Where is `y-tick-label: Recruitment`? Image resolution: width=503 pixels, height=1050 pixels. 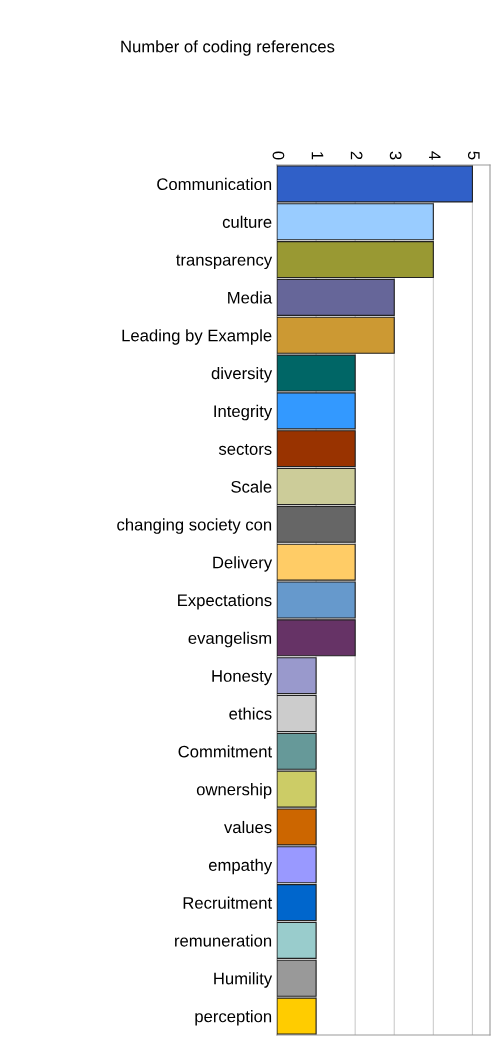
y-tick-label: Recruitment is located at coordinates (228, 902).